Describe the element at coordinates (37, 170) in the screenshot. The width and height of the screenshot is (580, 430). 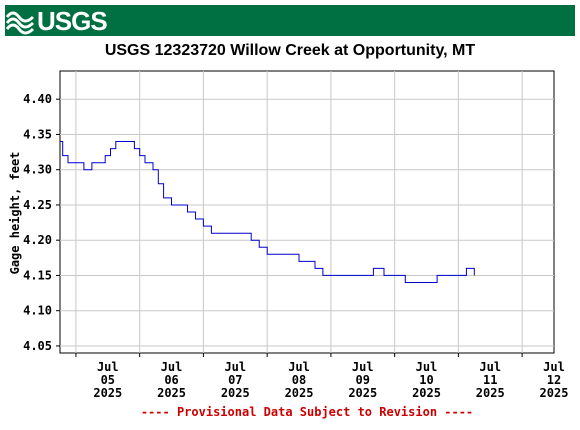
I see `y-tick-label: 4.30` at that location.